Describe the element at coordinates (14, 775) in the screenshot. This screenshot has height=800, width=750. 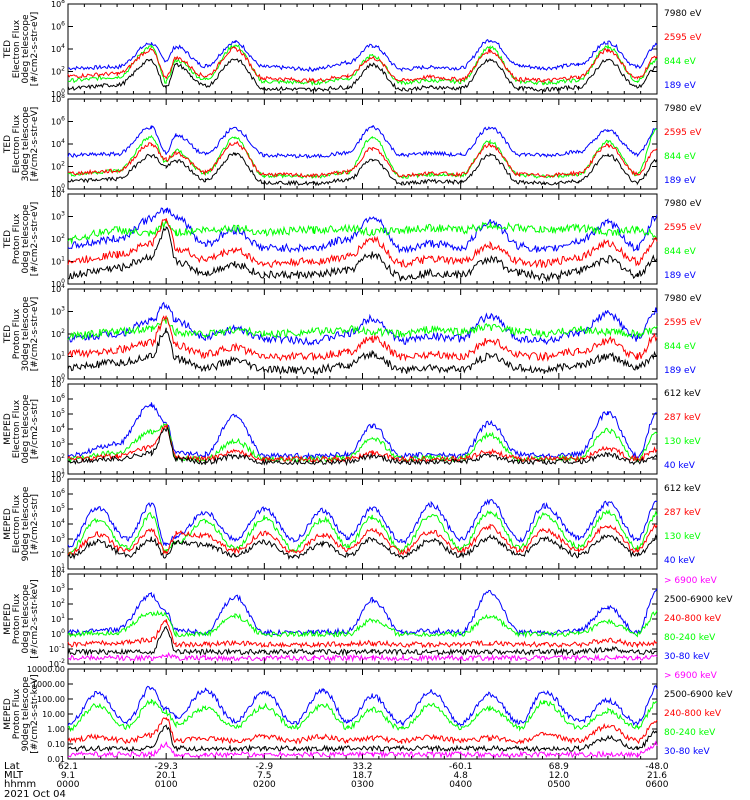
I see `footer-label-mlt: MLT` at that location.